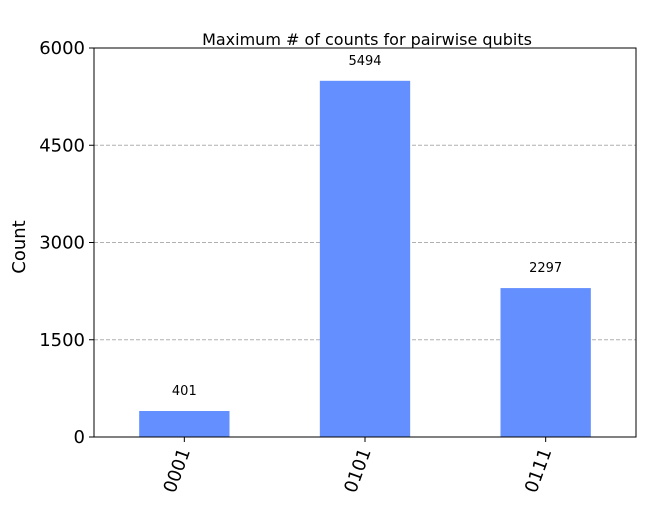  I want to click on bar-value-label: 5494, so click(364, 61).